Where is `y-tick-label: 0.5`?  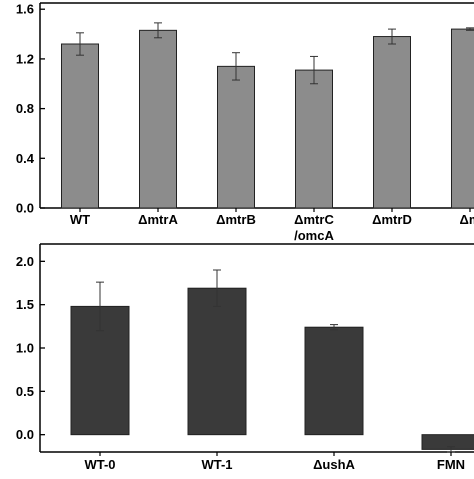 y-tick-label: 0.5 is located at coordinates (25, 391).